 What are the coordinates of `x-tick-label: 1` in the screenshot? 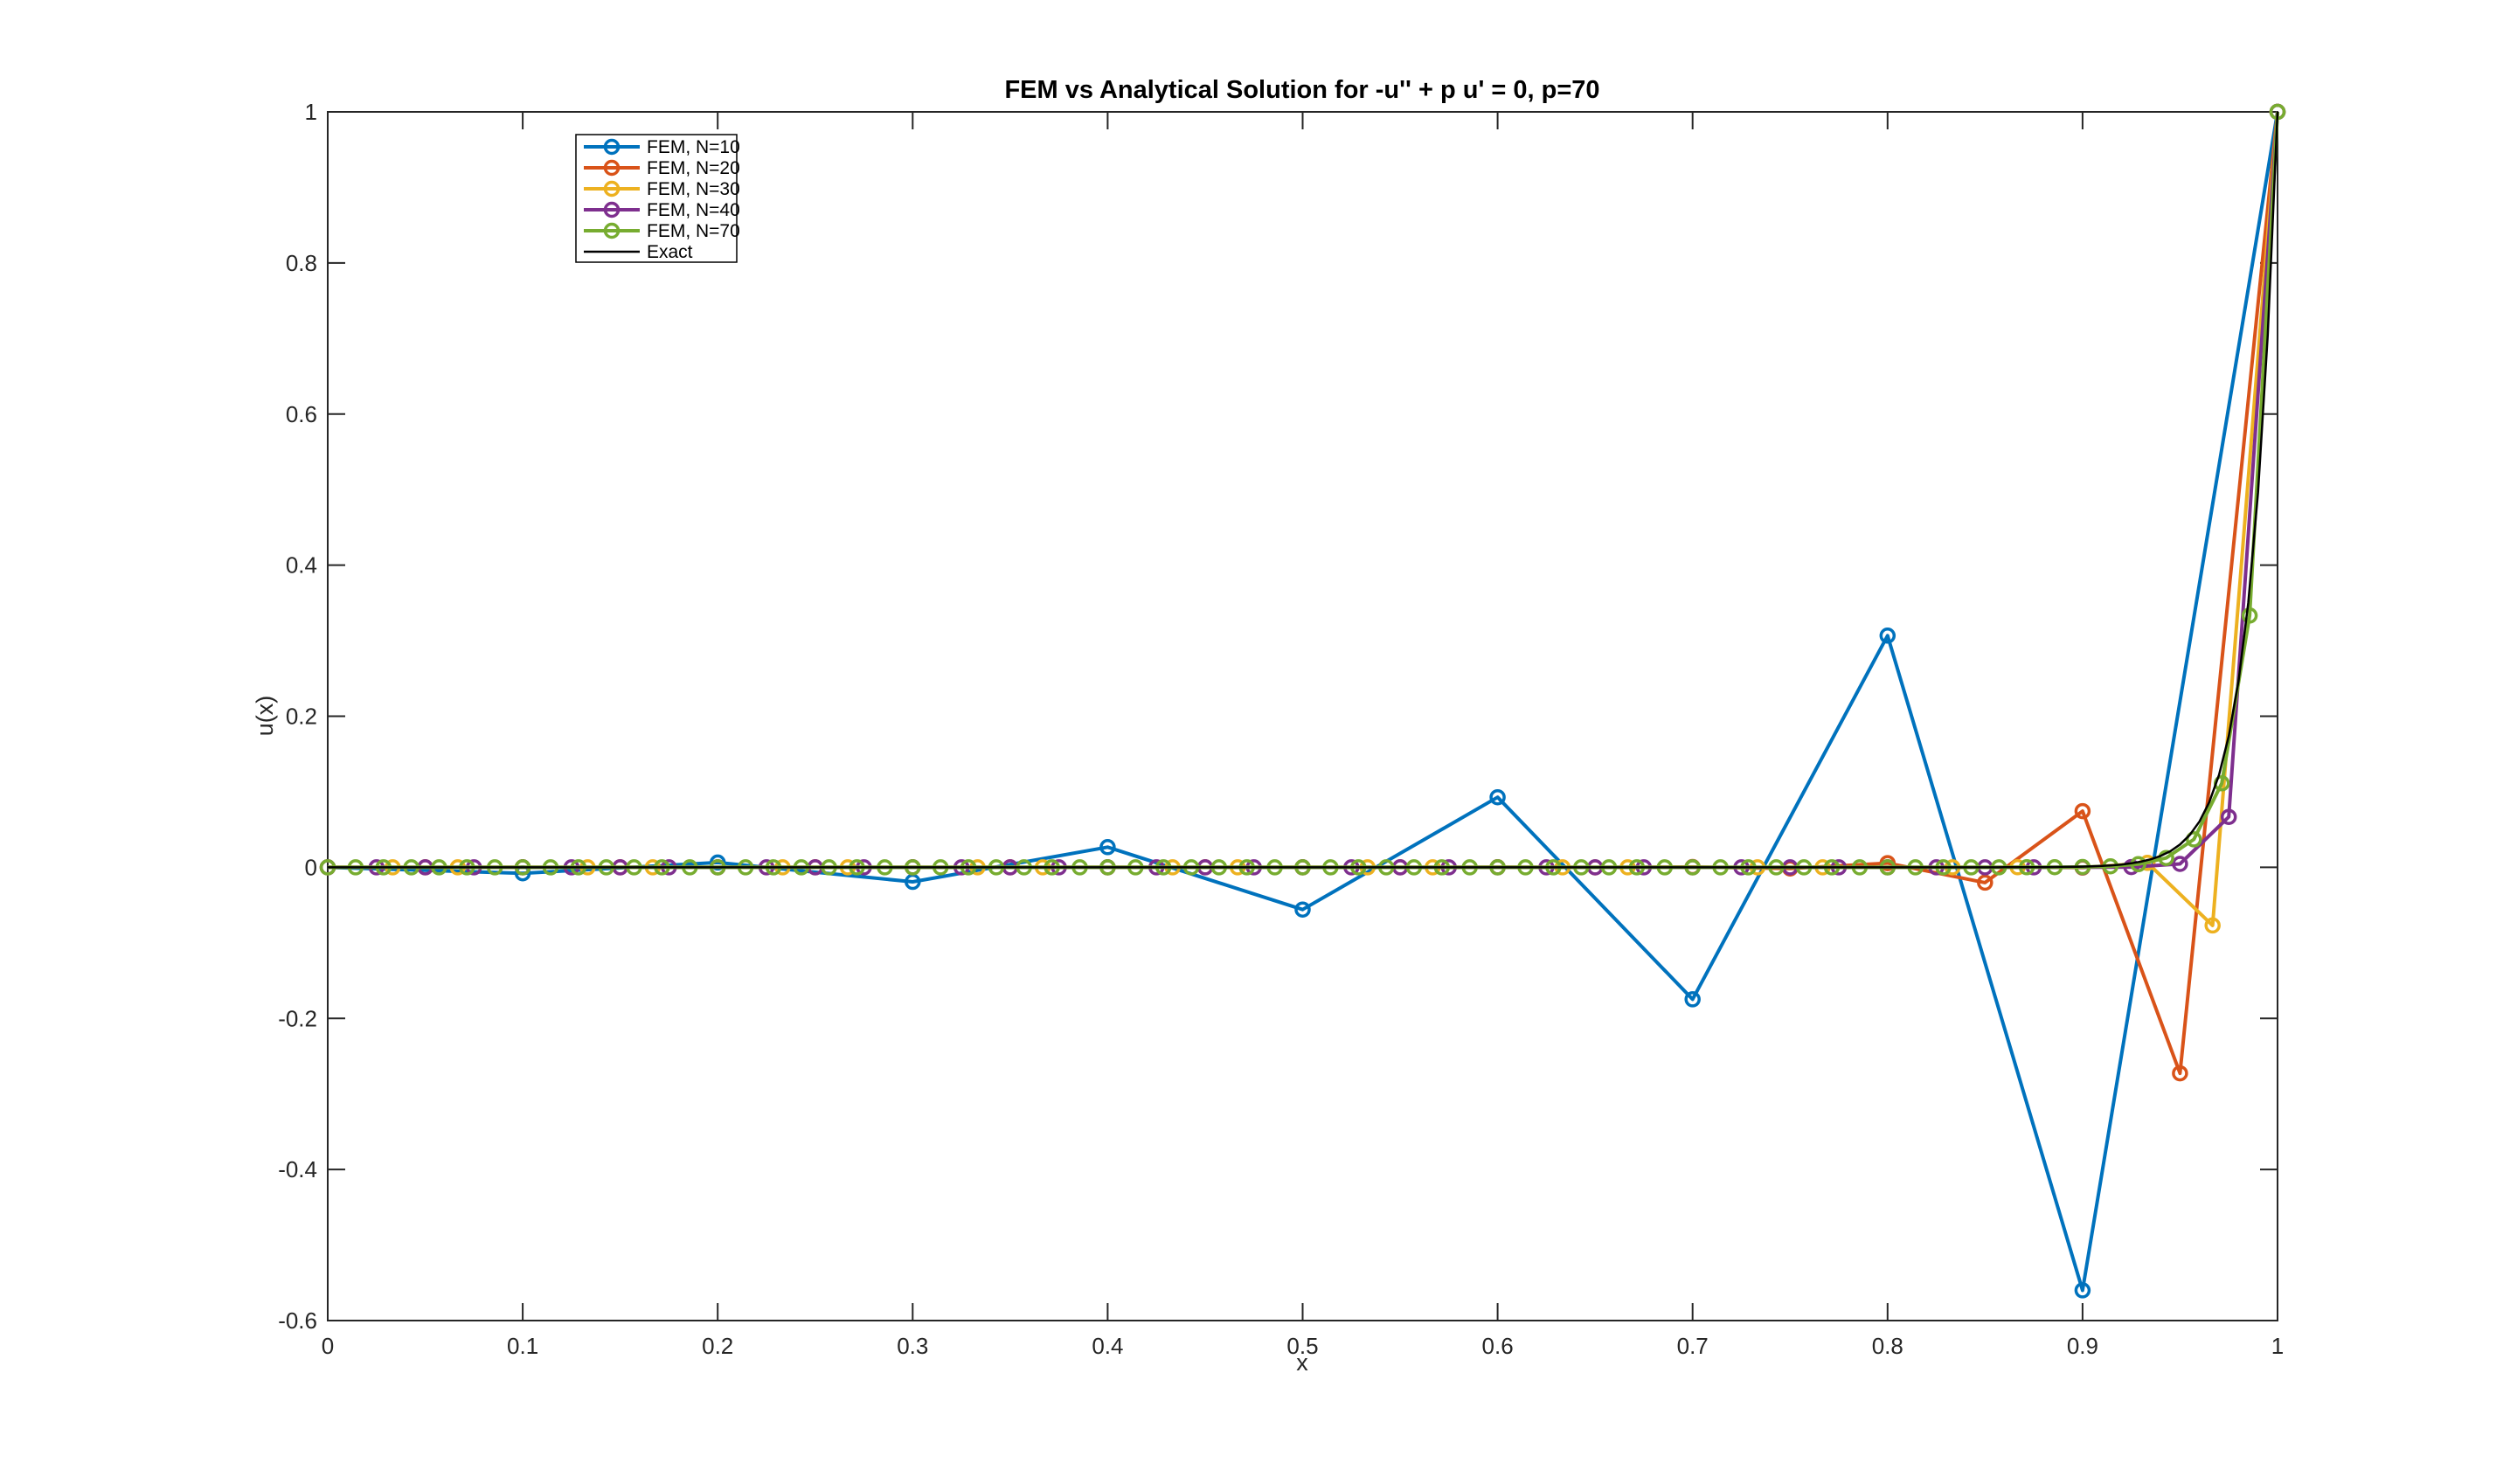 It's located at (2277, 1346).